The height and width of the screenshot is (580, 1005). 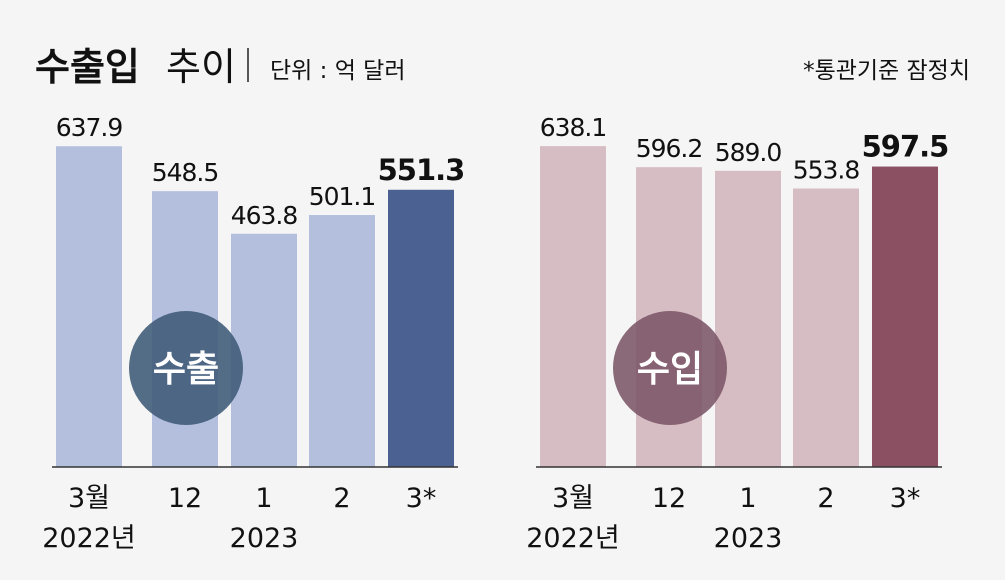 What do you see at coordinates (573, 127) in the screenshot?
I see `value-label: 638.1` at bounding box center [573, 127].